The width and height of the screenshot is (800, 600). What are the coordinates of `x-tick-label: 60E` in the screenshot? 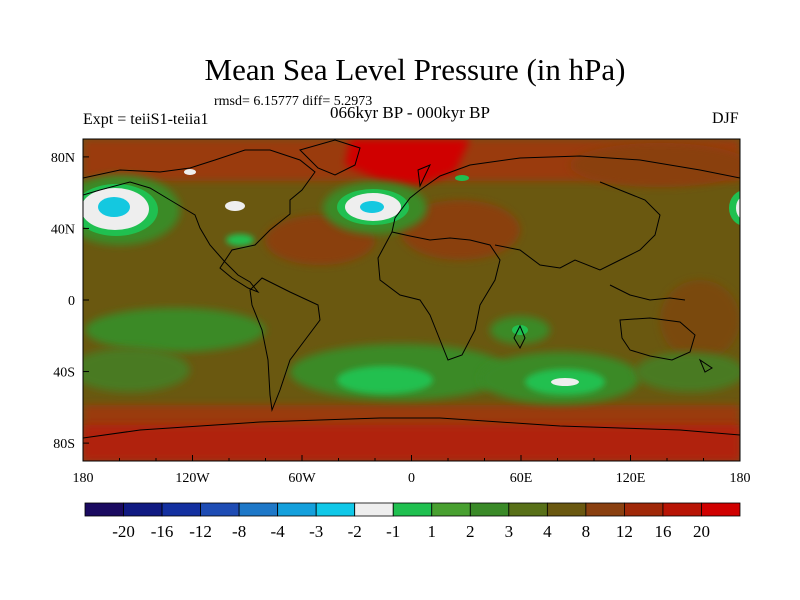 It's located at (521, 478).